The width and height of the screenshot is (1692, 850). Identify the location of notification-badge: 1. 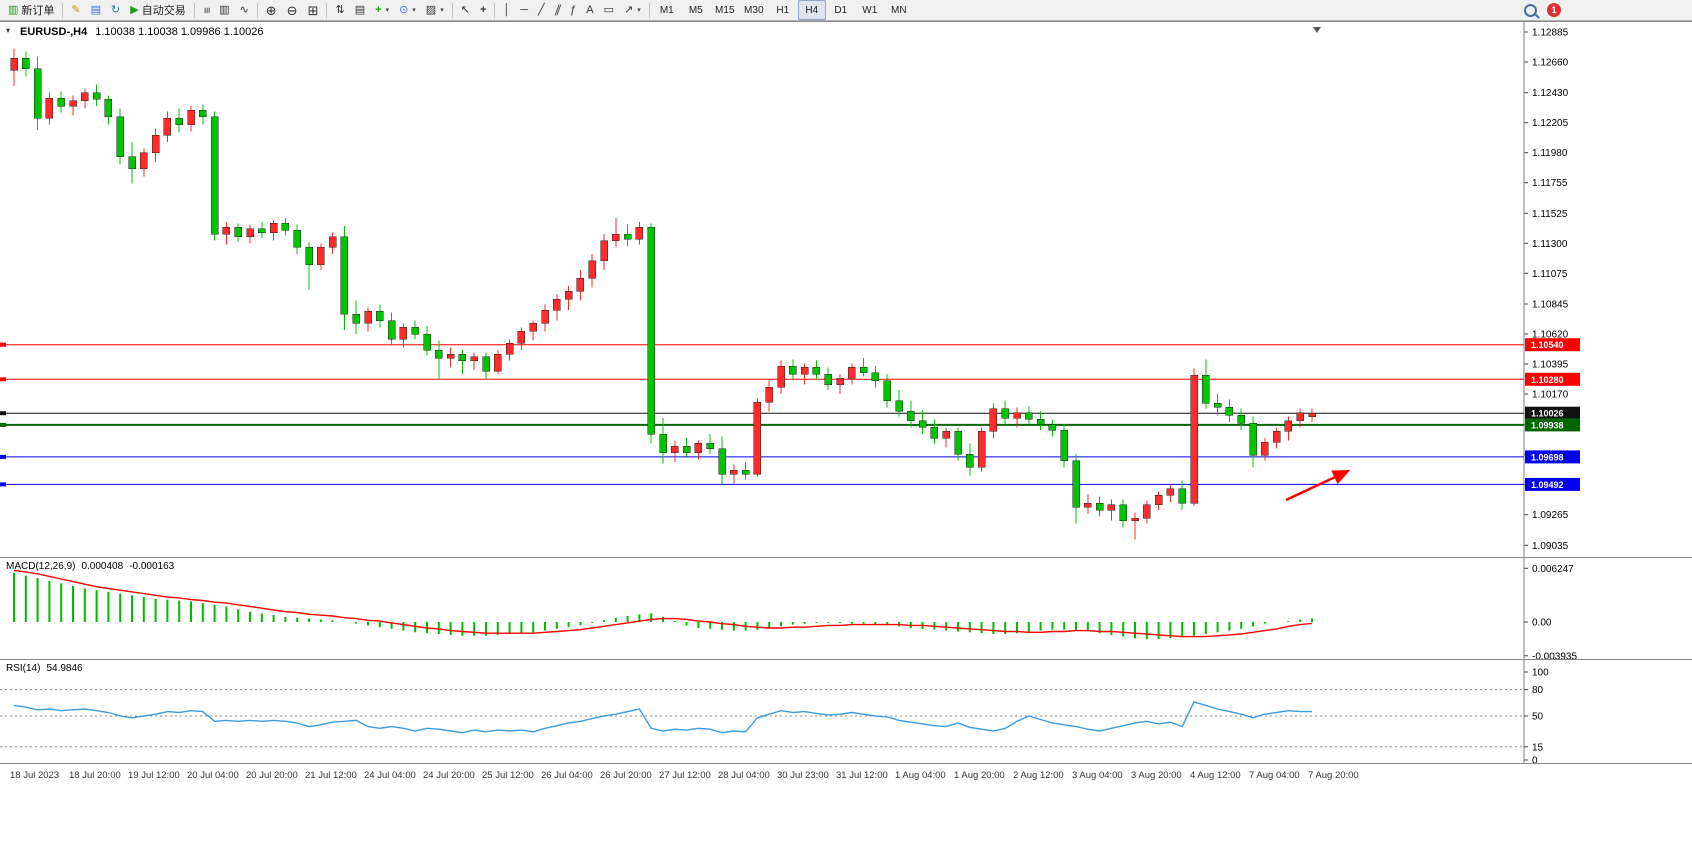
(1554, 10).